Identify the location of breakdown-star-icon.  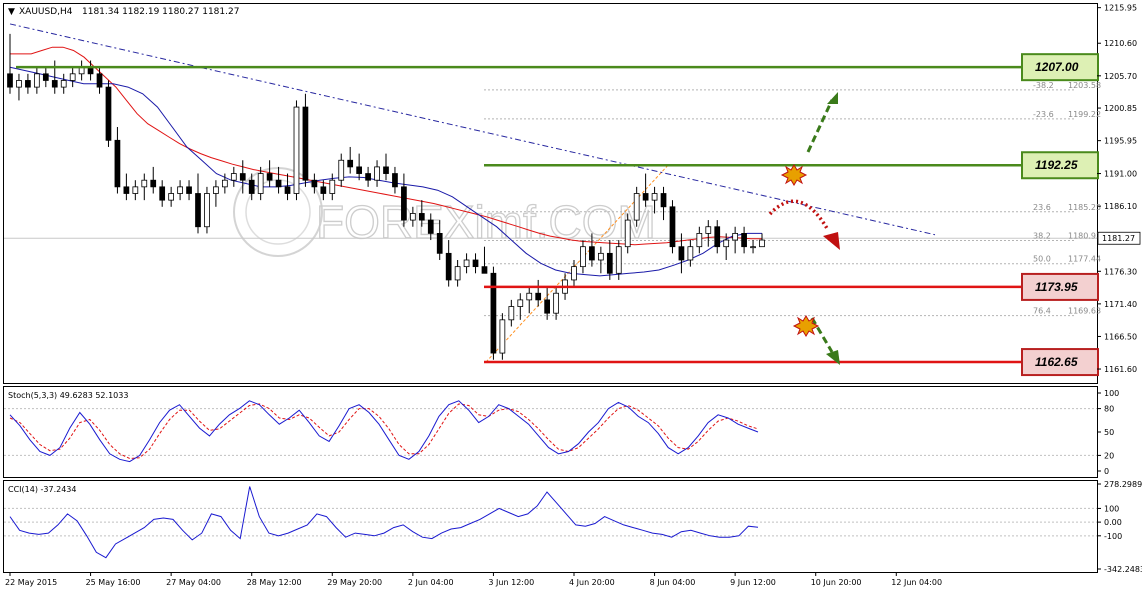
(806, 326).